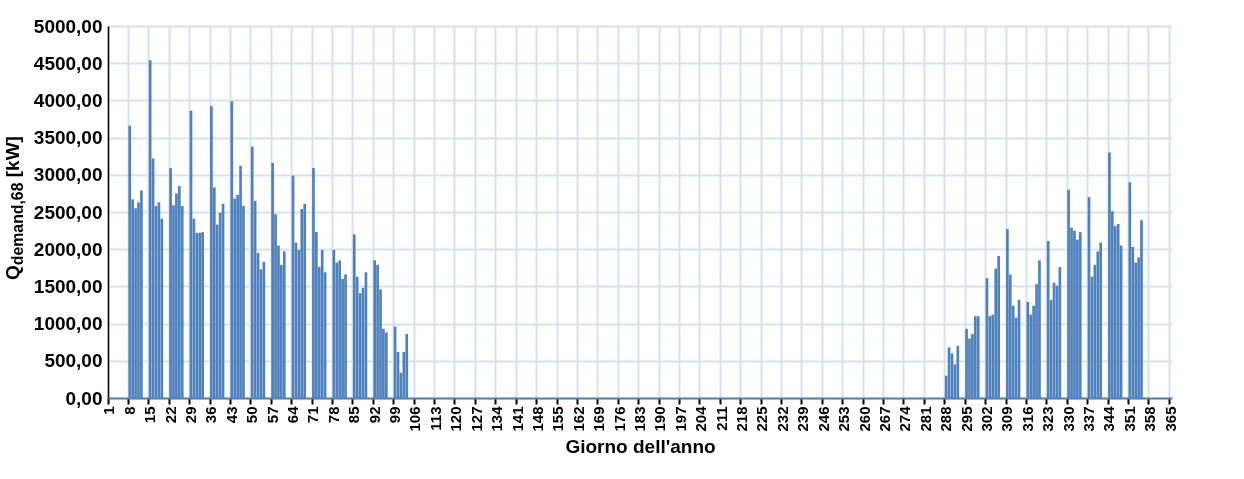 The width and height of the screenshot is (1244, 479). Describe the element at coordinates (333, 415) in the screenshot. I see `x-tick-label: 78` at that location.